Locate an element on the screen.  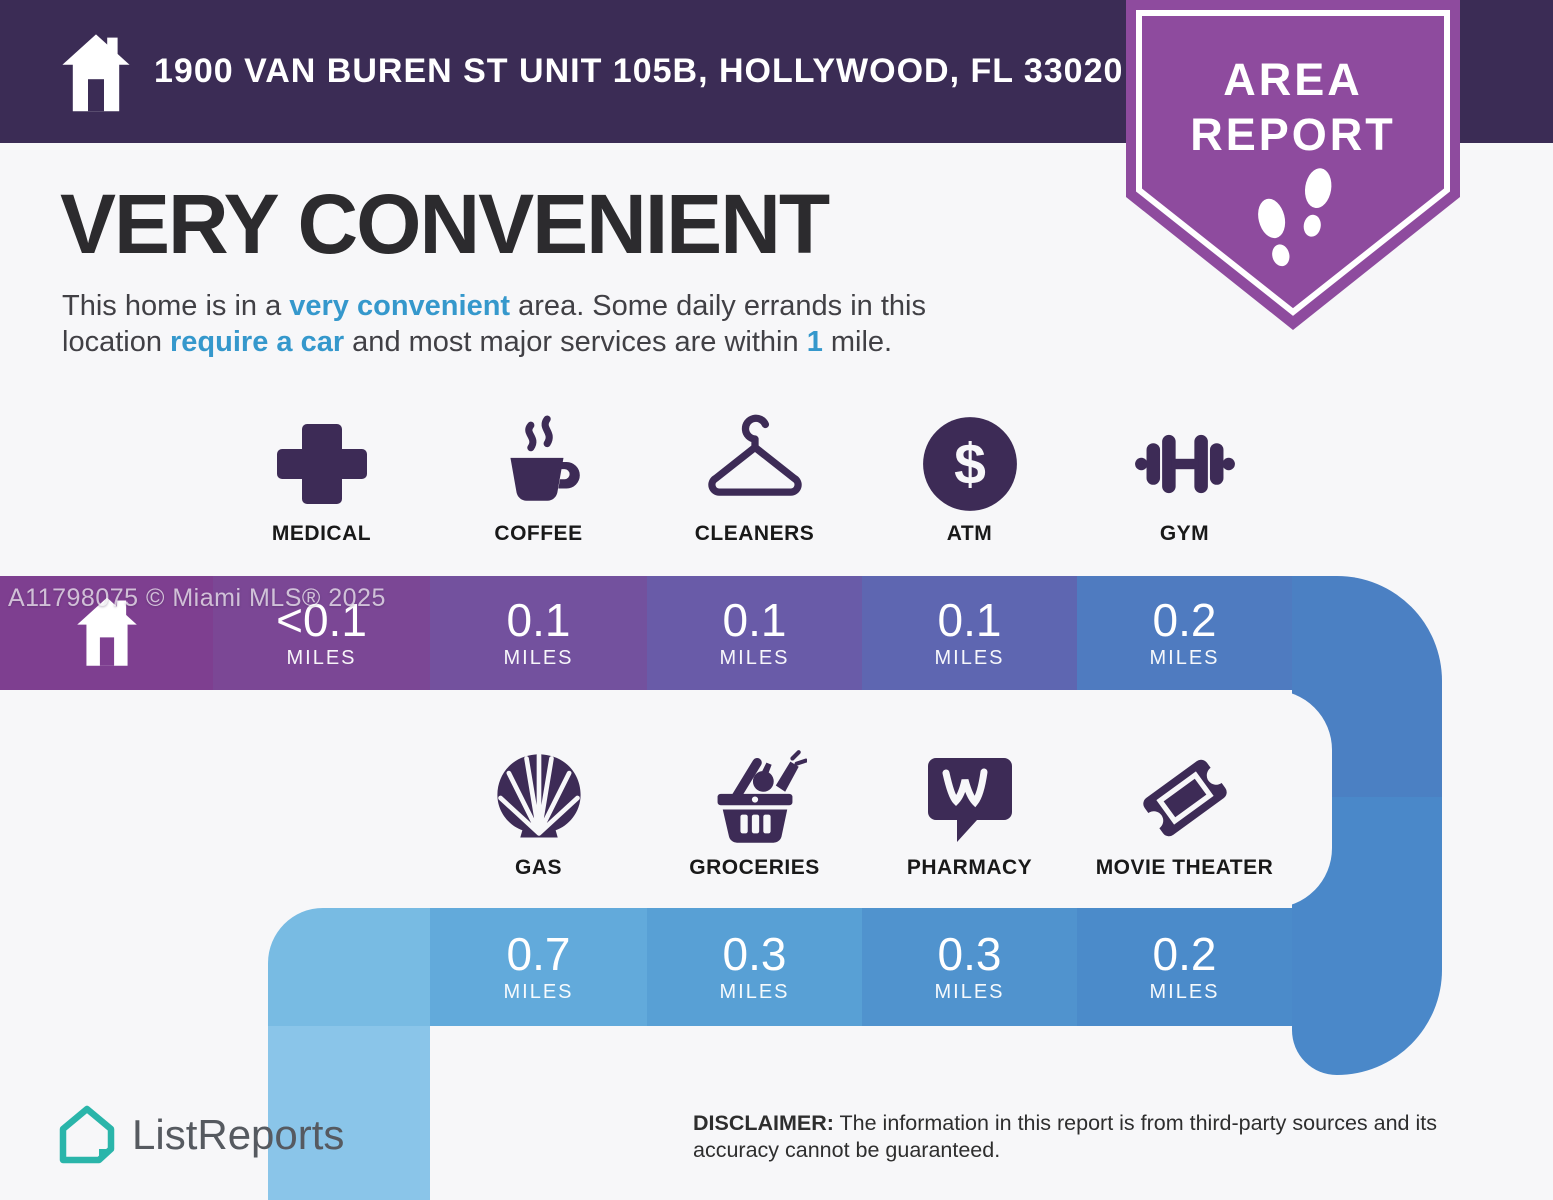
poi-cleaners: CLEANERS is located at coordinates (755, 477).